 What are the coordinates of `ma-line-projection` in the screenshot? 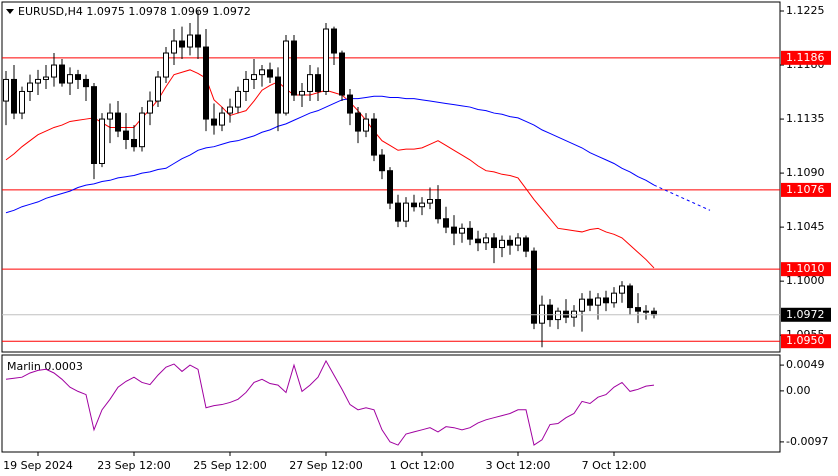 It's located at (682, 197).